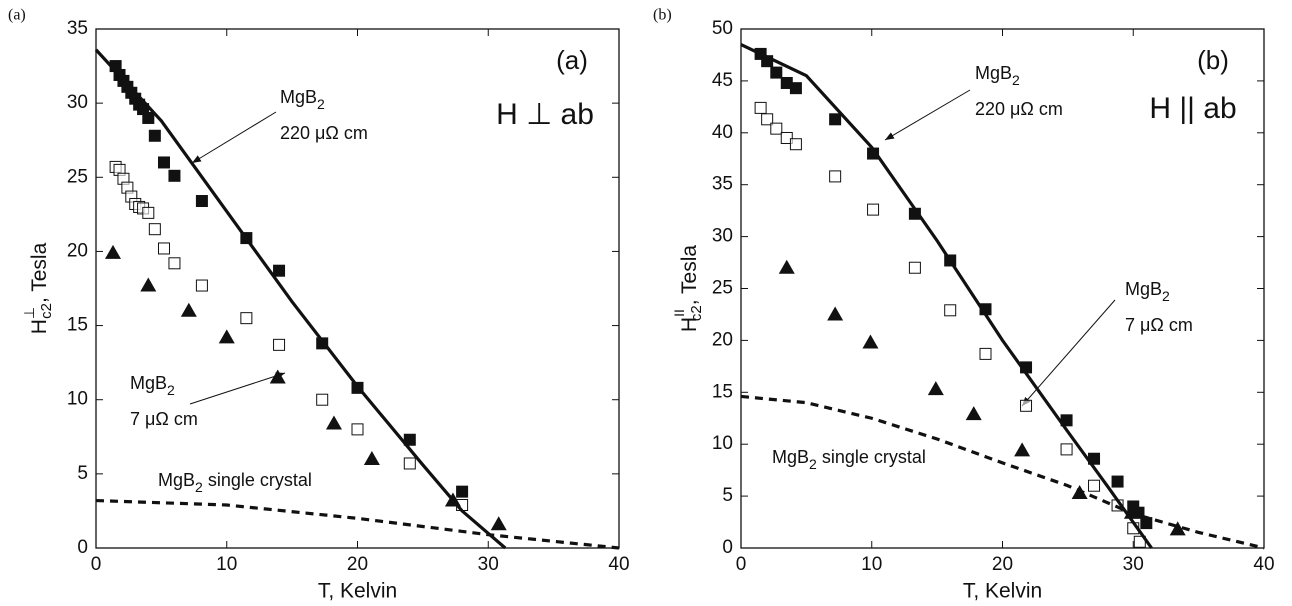 This screenshot has width=1292, height=606. What do you see at coordinates (696, 313) in the screenshot?
I see `y-label-sub: c2` at bounding box center [696, 313].